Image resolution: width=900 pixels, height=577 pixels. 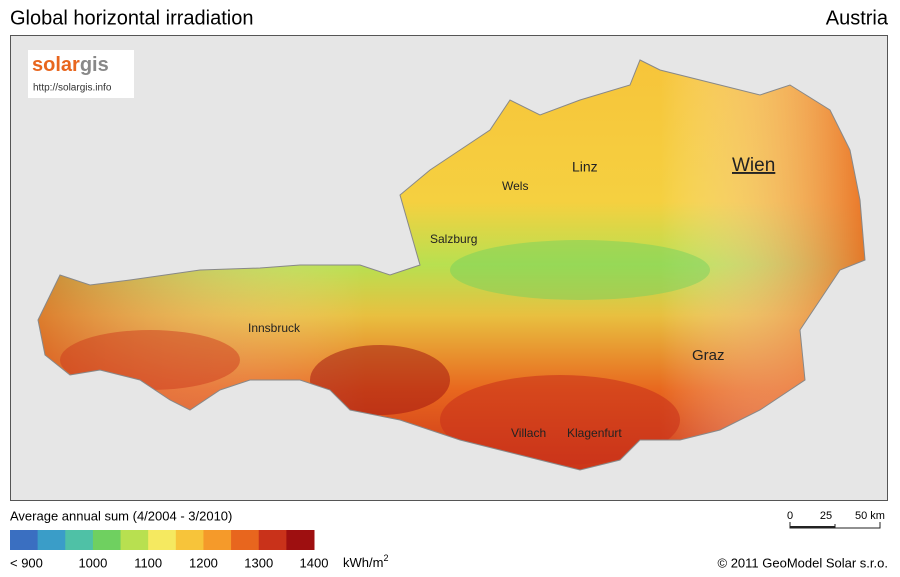 I want to click on scale-label: 50 km, so click(x=870, y=516).